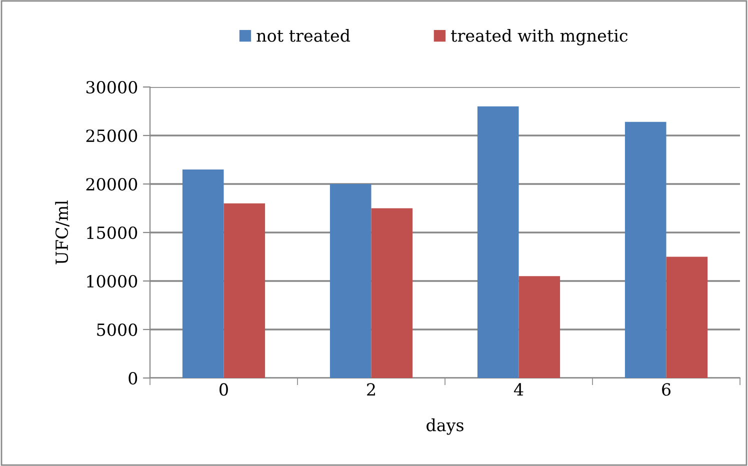 This screenshot has width=748, height=466. I want to click on y-tick-label: 20000, so click(112, 184).